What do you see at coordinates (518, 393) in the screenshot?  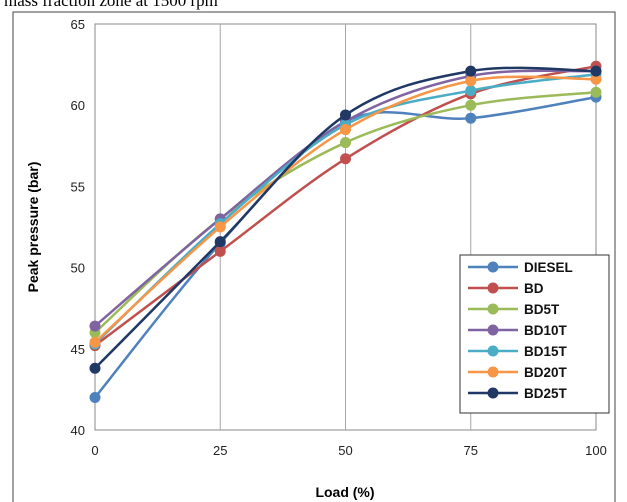 I see `legend-item-bd25t: BD25T` at bounding box center [518, 393].